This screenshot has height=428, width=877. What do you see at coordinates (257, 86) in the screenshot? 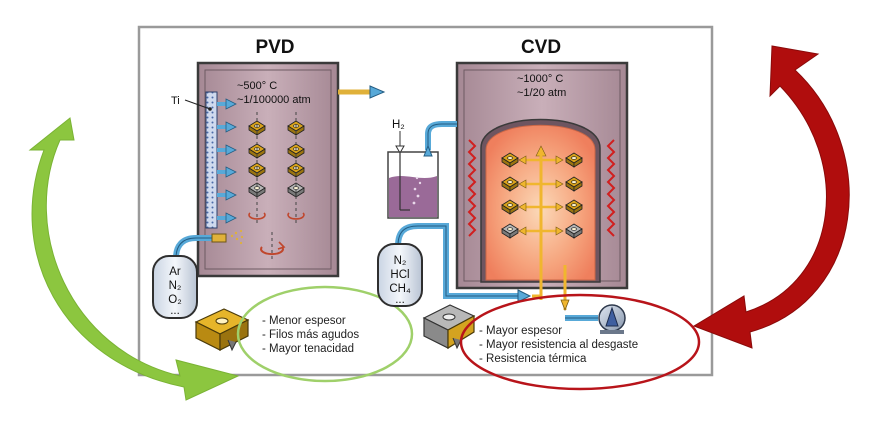
I see `pvd-temperature: ~500° C` at bounding box center [257, 86].